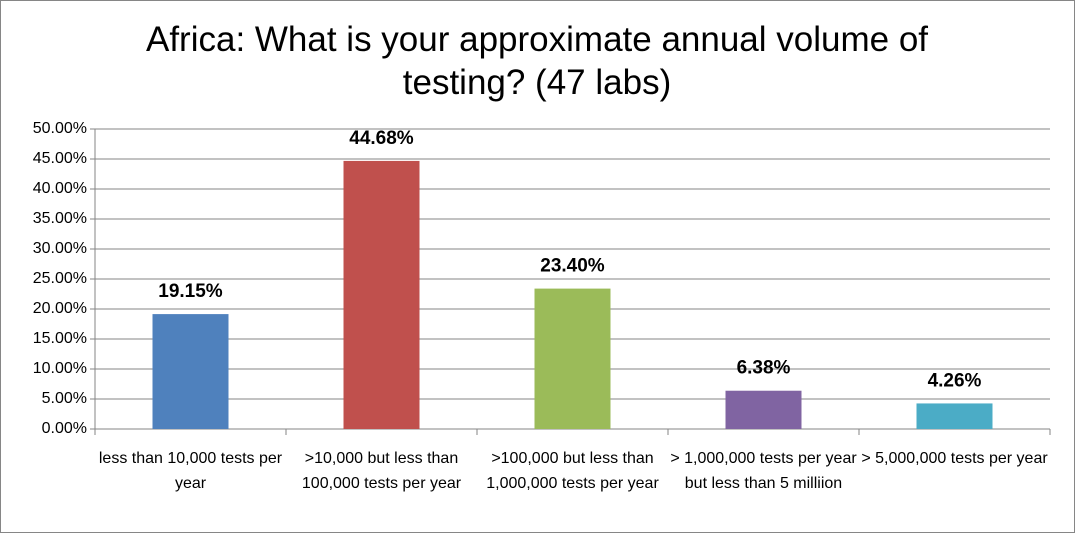 This screenshot has height=533, width=1075. Describe the element at coordinates (60, 188) in the screenshot. I see `y-tick-label: 40.00%` at that location.